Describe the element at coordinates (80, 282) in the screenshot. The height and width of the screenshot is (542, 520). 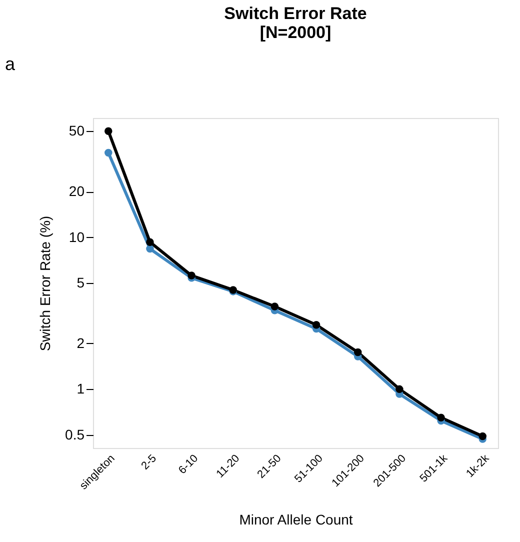
I see `y-tick-label: 5` at that location.